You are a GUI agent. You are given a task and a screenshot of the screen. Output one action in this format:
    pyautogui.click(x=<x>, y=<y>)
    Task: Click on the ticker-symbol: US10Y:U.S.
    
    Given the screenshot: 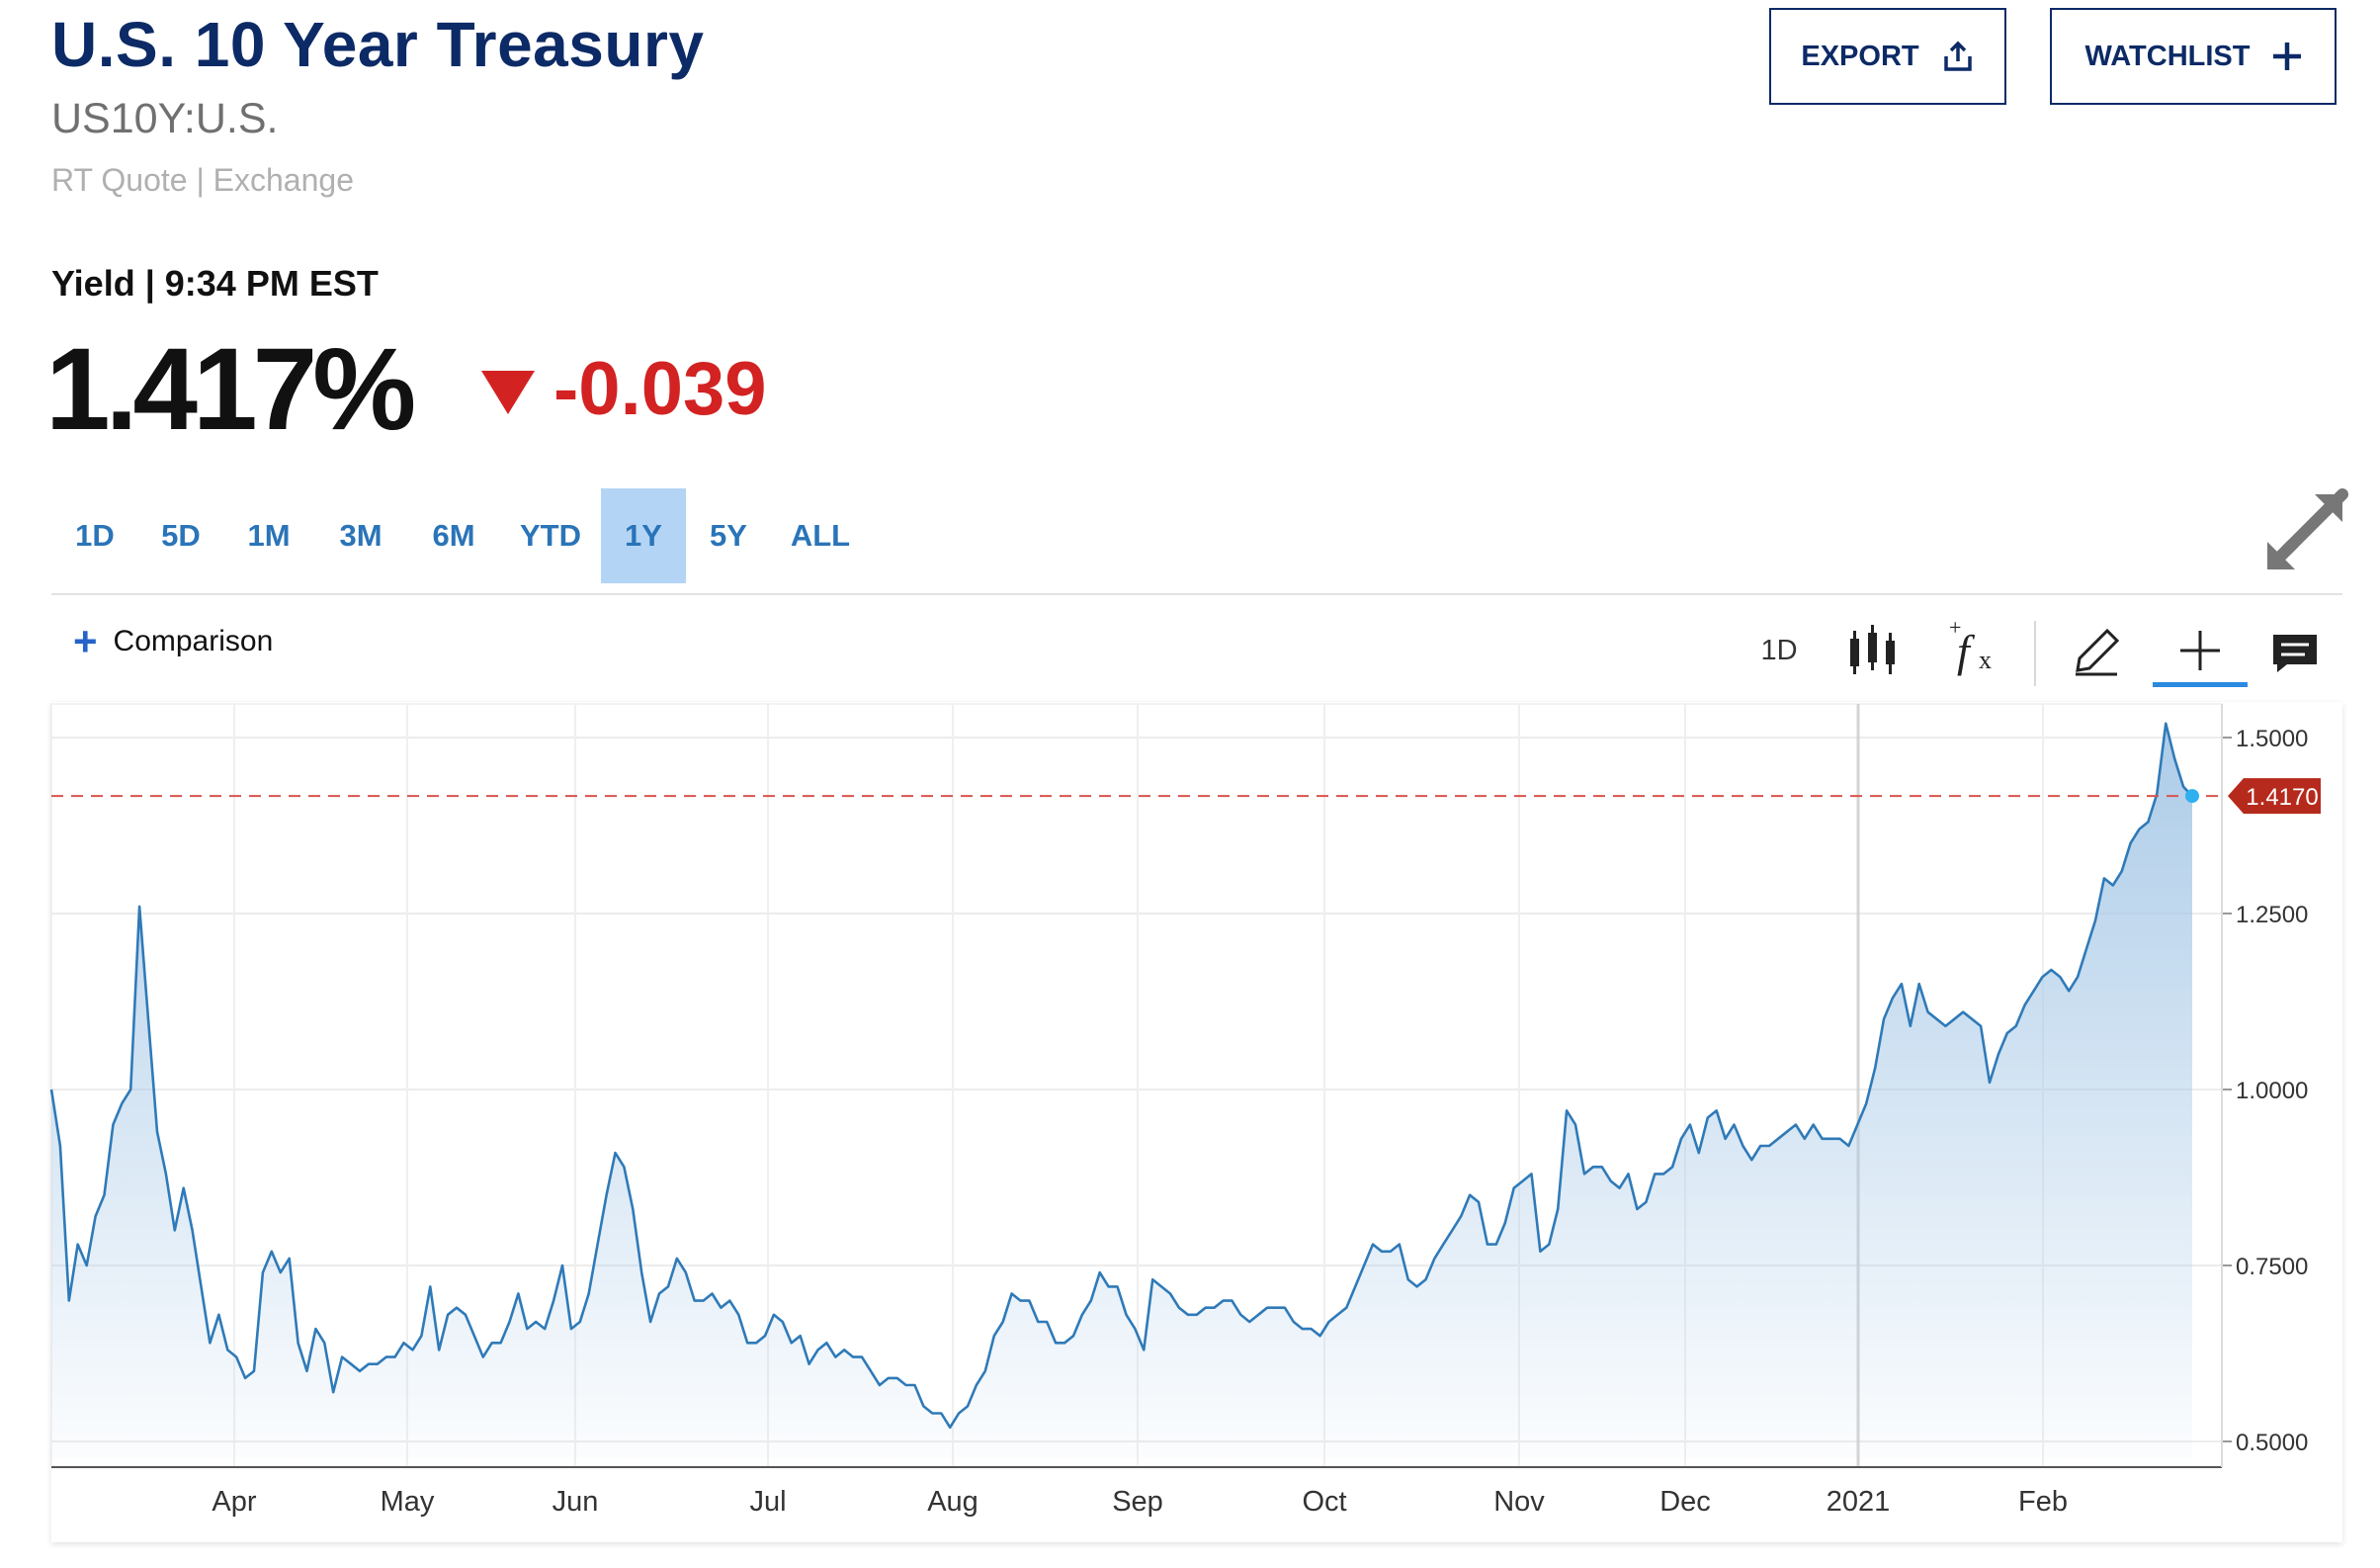 What is the action you would take?
    pyautogui.click(x=165, y=119)
    